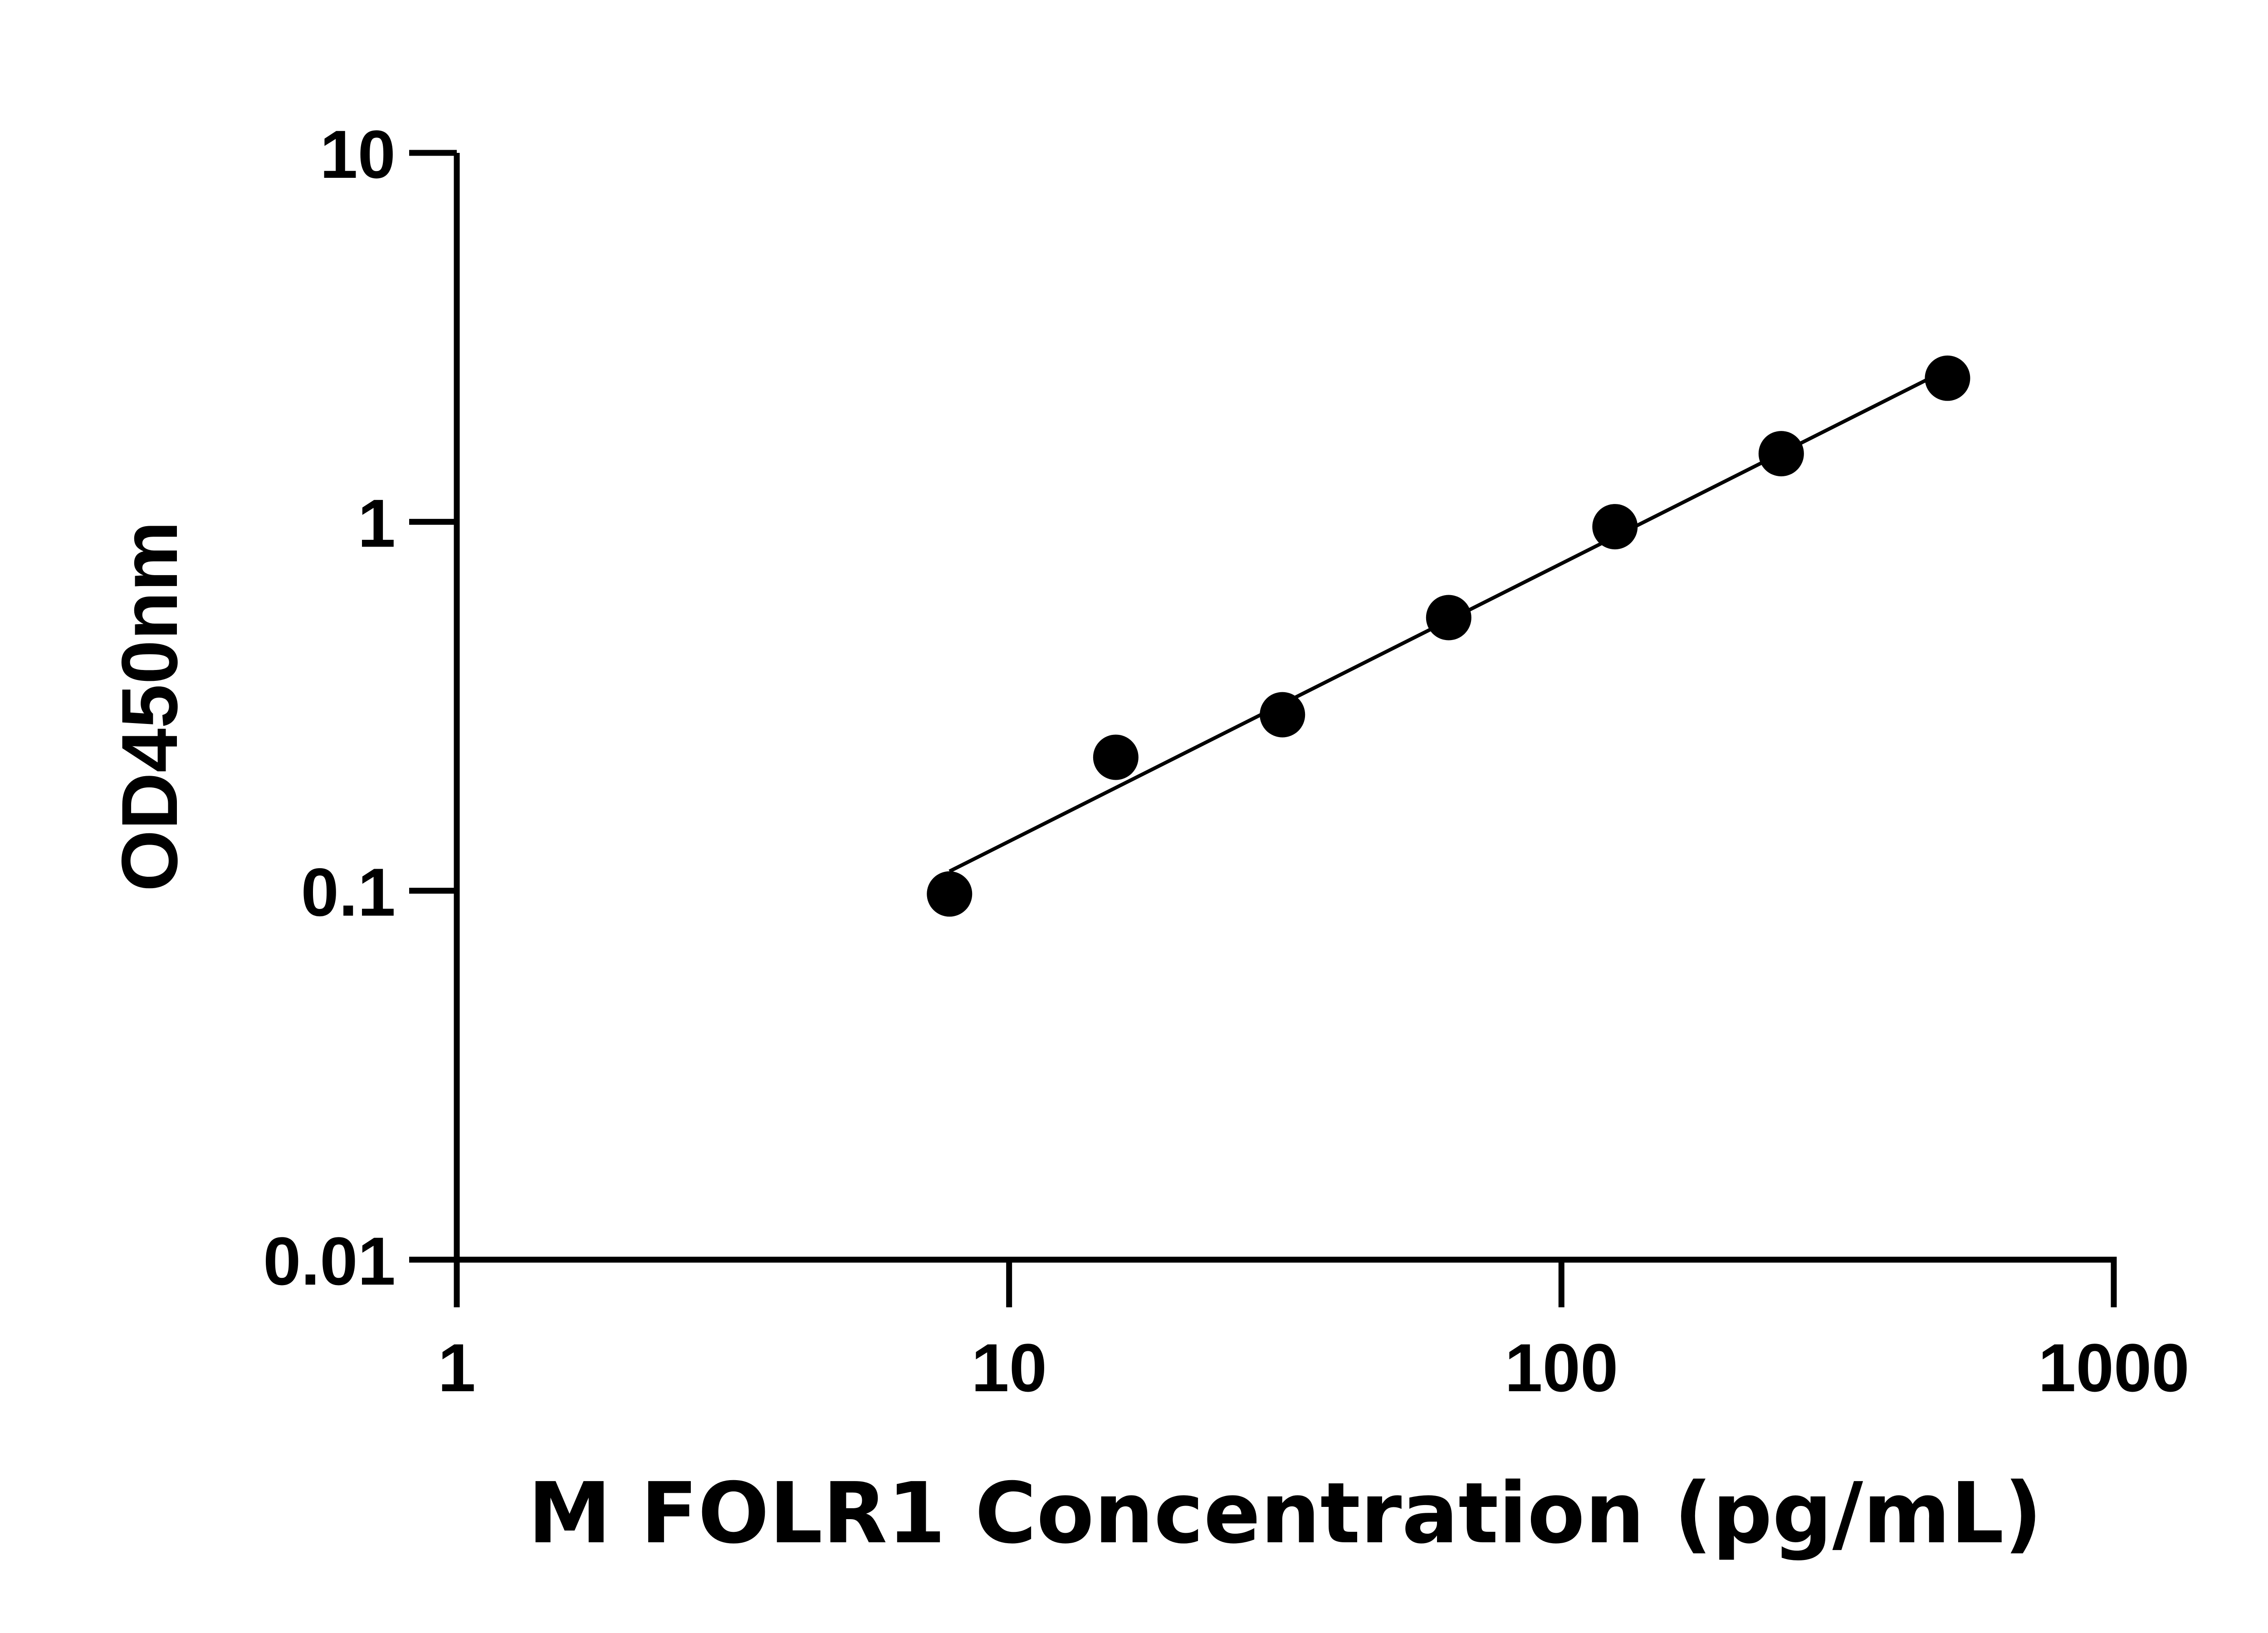  Describe the element at coordinates (358, 154) in the screenshot. I see `y-tick-label: 10` at that location.